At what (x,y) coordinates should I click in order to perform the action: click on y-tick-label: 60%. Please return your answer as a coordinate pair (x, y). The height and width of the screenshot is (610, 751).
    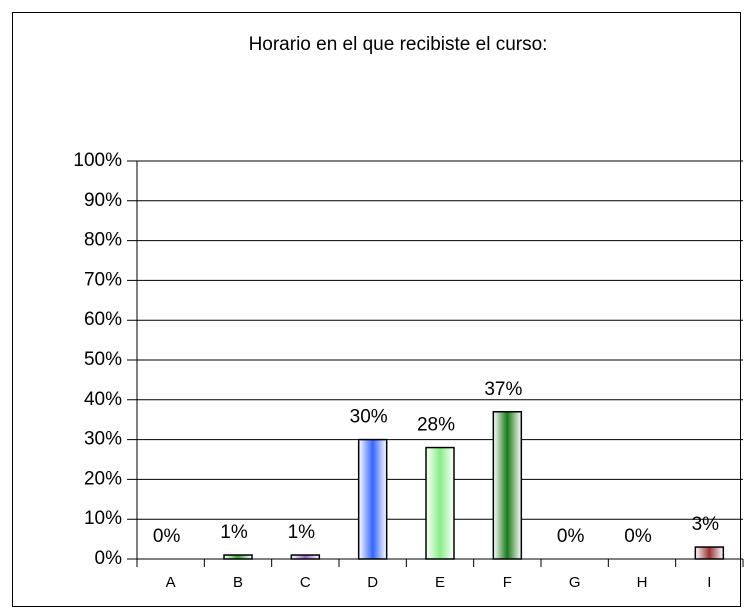
    Looking at the image, I should click on (103, 319).